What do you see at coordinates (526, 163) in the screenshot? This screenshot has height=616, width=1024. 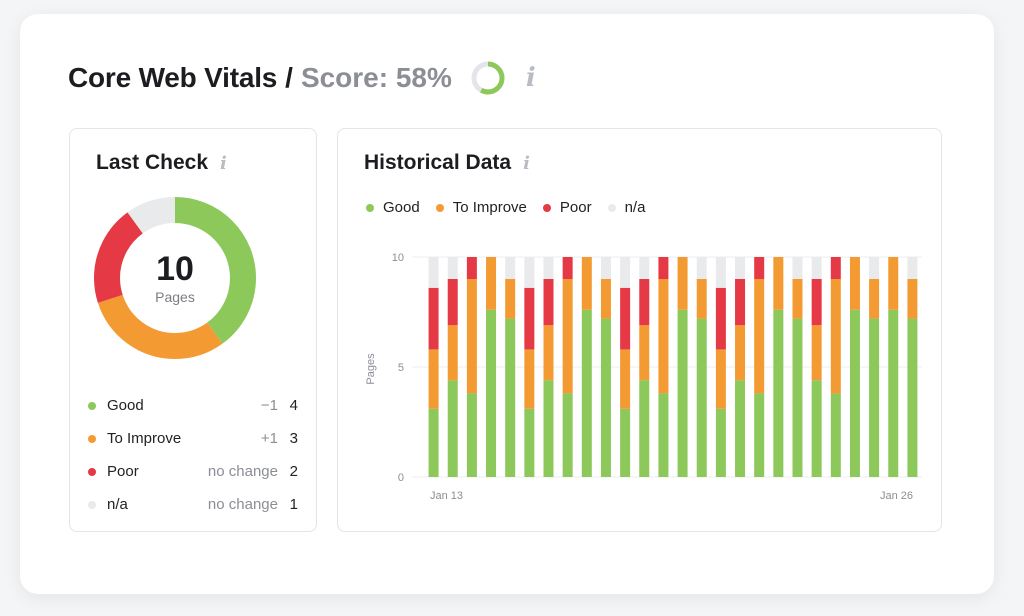 I see `historical-info-icon: i` at bounding box center [526, 163].